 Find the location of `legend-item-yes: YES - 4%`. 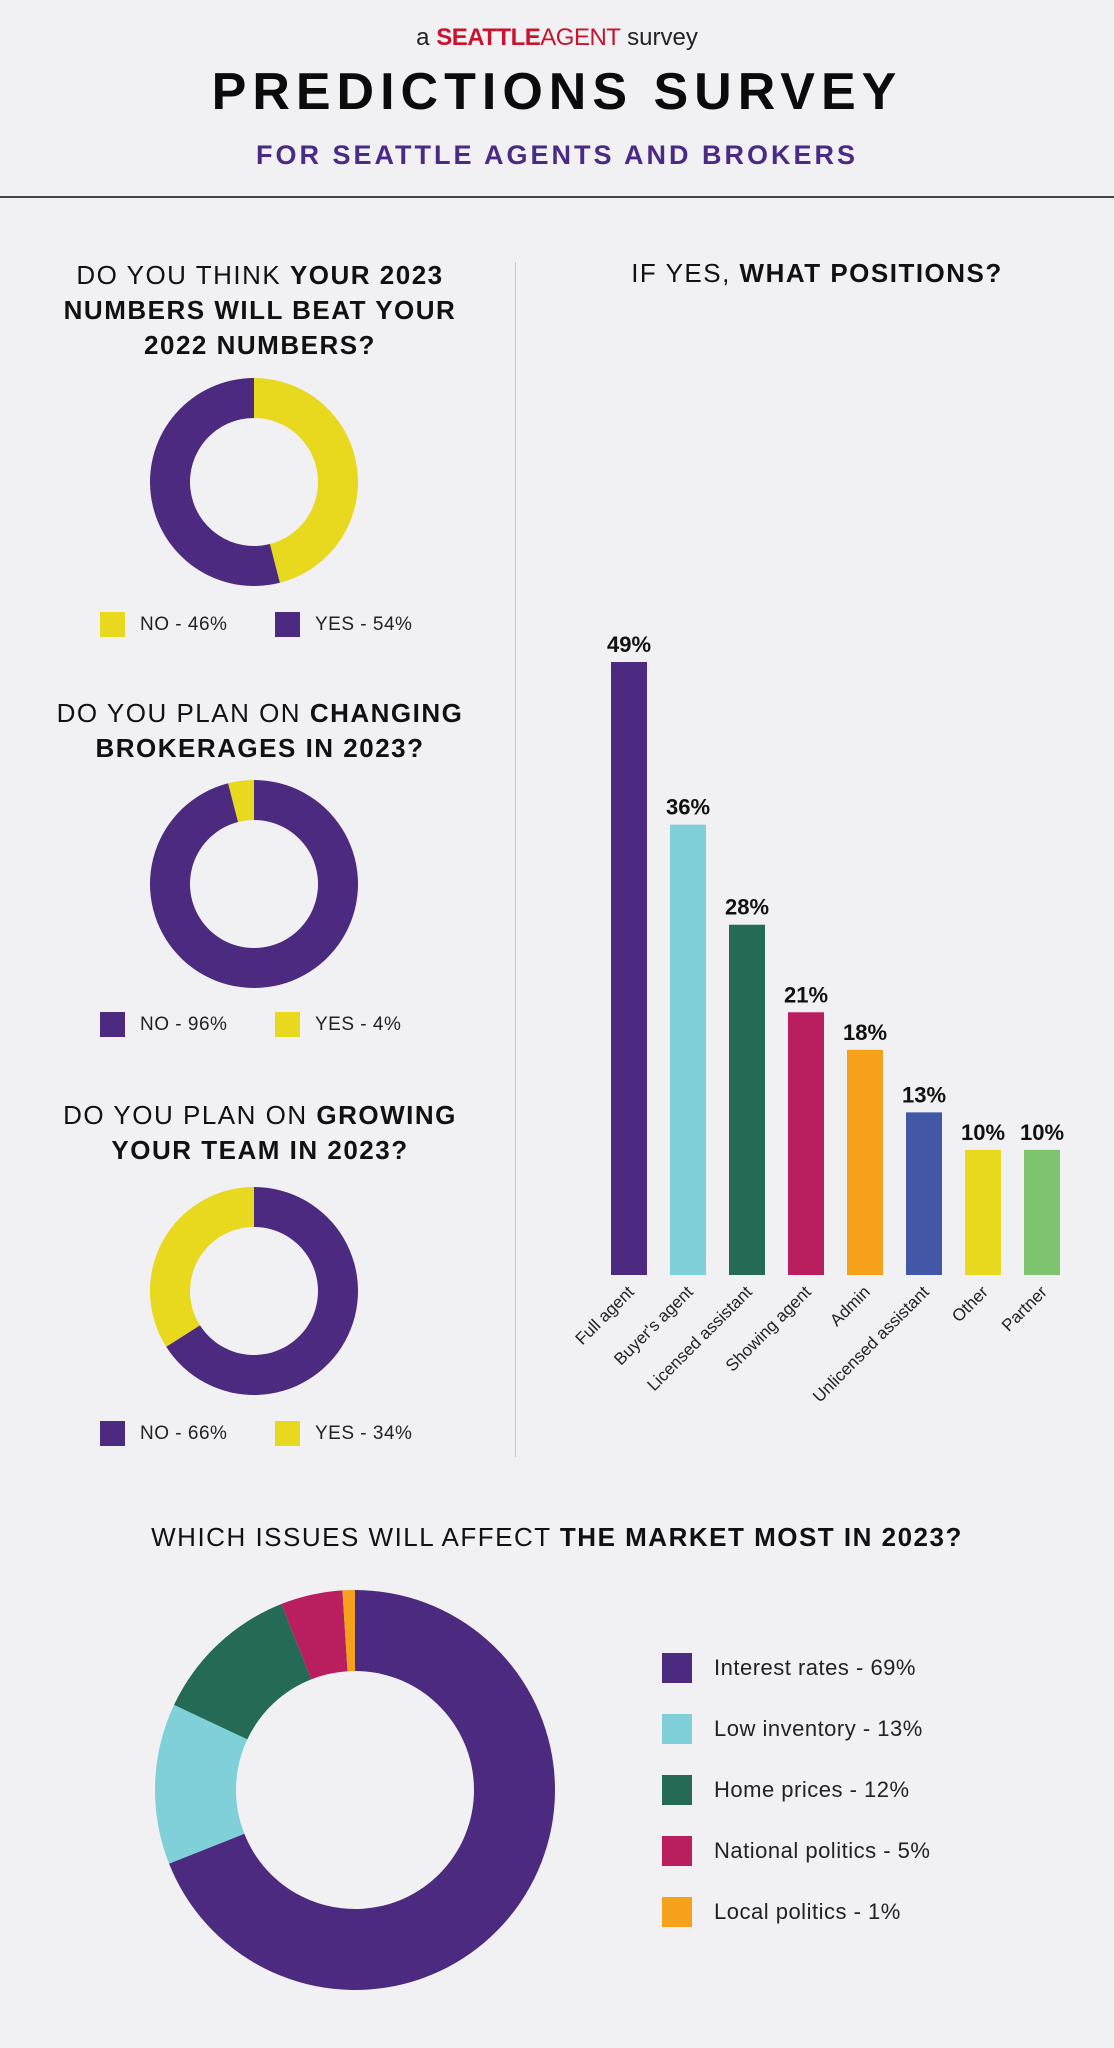

legend-item-yes: YES - 4% is located at coordinates (338, 1024).